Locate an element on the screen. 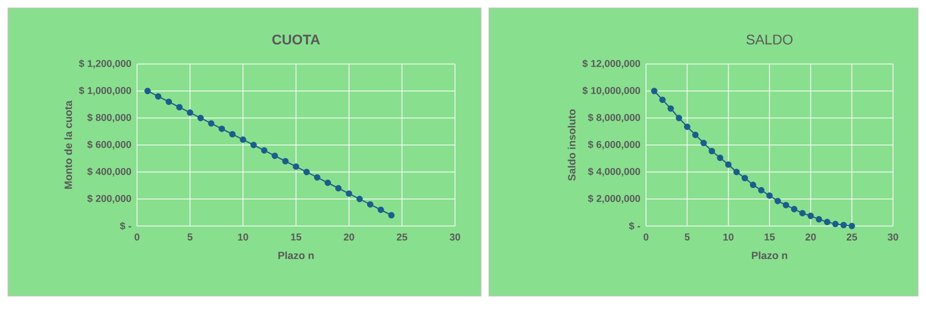  y-tick-label: $ 10,000,000 is located at coordinates (611, 91).